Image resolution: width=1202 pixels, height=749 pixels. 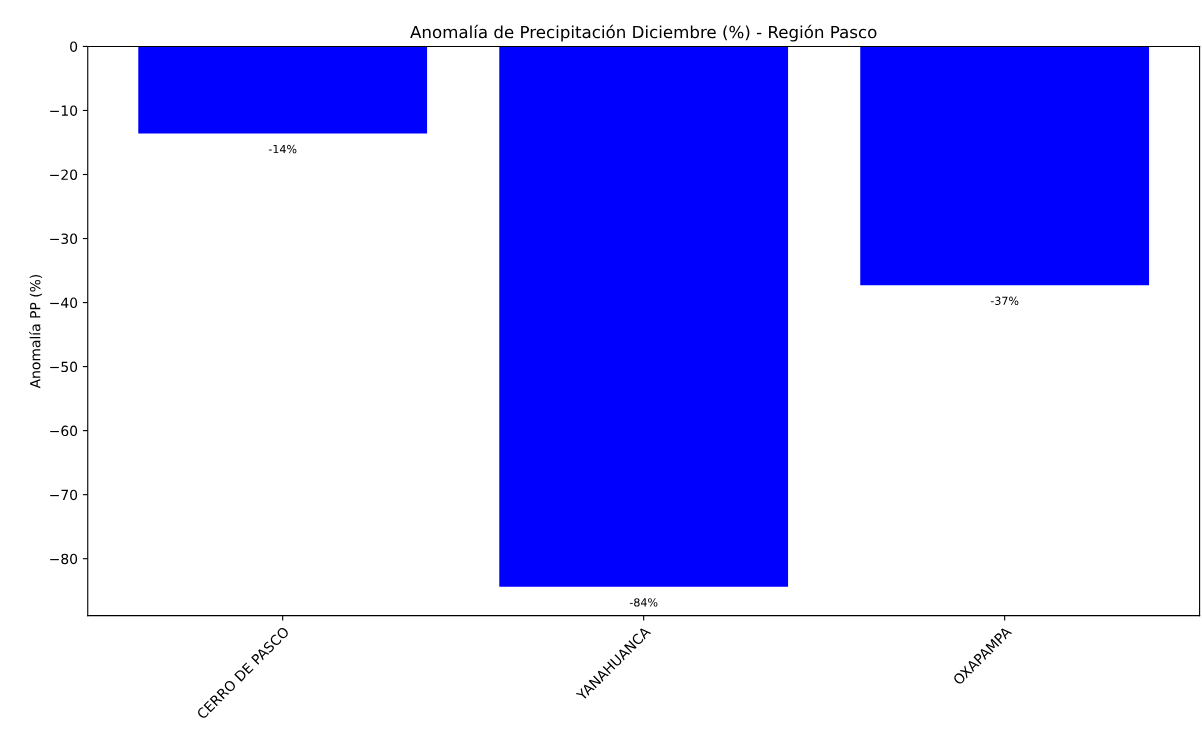 I want to click on y-tick-label: −40, so click(x=64, y=303).